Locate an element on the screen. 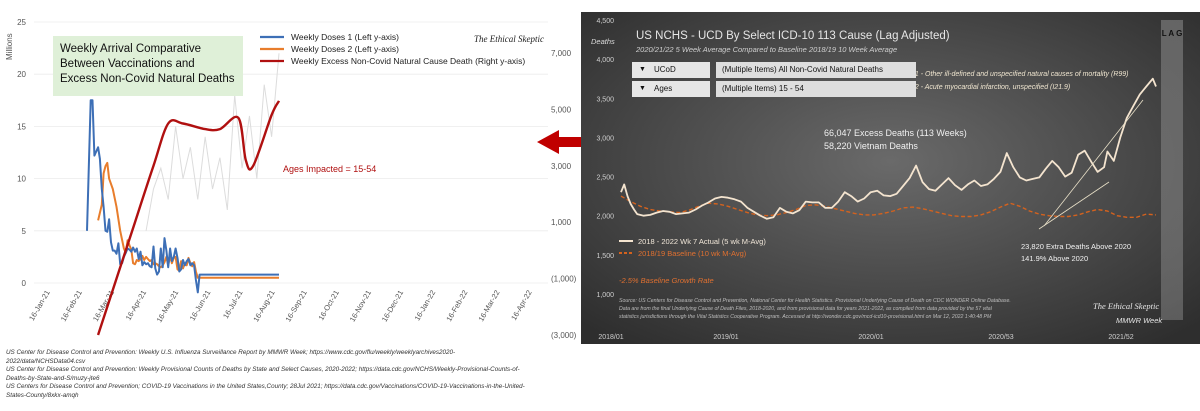 The image size is (1200, 411). baseline-line is located at coordinates (888, 207).